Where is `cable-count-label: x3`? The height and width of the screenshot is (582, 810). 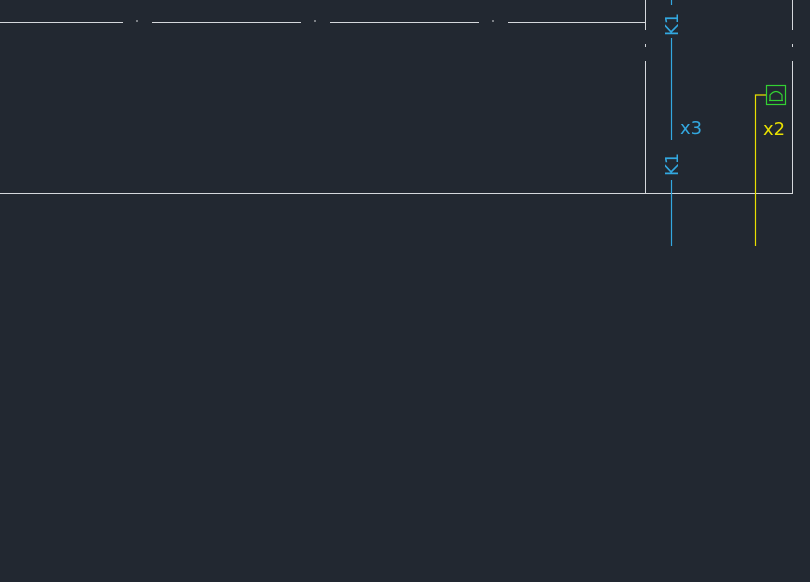
cable-count-label: x3 is located at coordinates (691, 128).